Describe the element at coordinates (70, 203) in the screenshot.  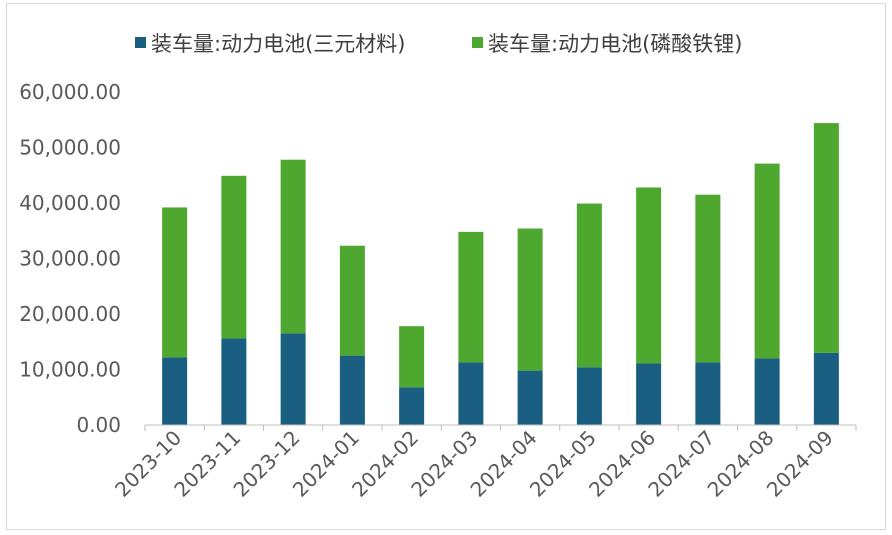
I see `y-tick-label: 40,000.00` at that location.